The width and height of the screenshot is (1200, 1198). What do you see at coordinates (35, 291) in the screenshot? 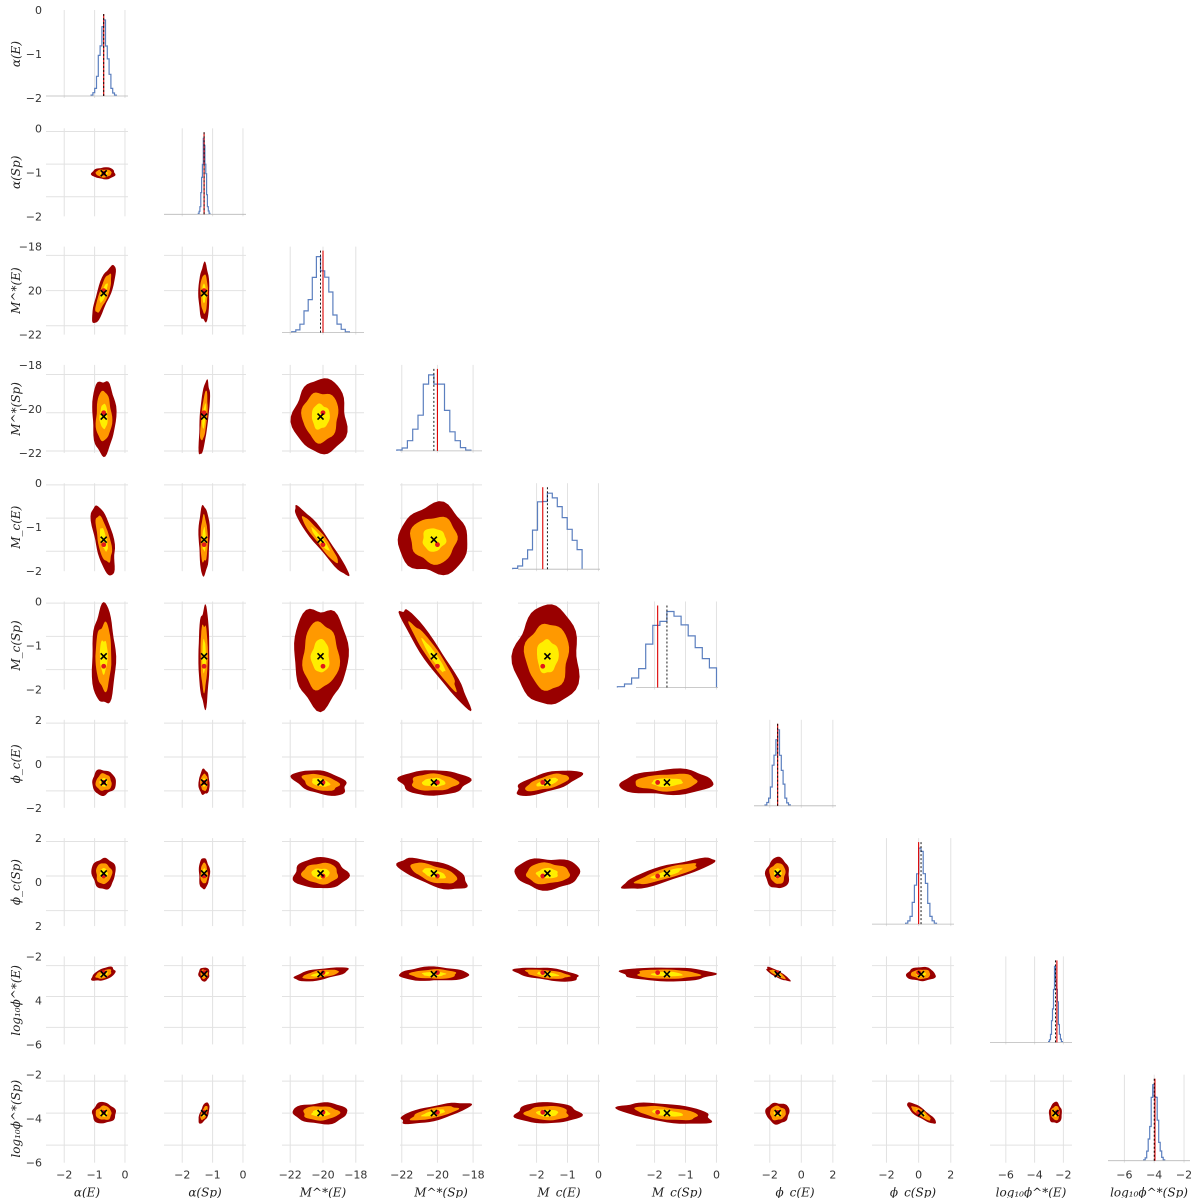
I see `y-tick-label: 20` at bounding box center [35, 291].